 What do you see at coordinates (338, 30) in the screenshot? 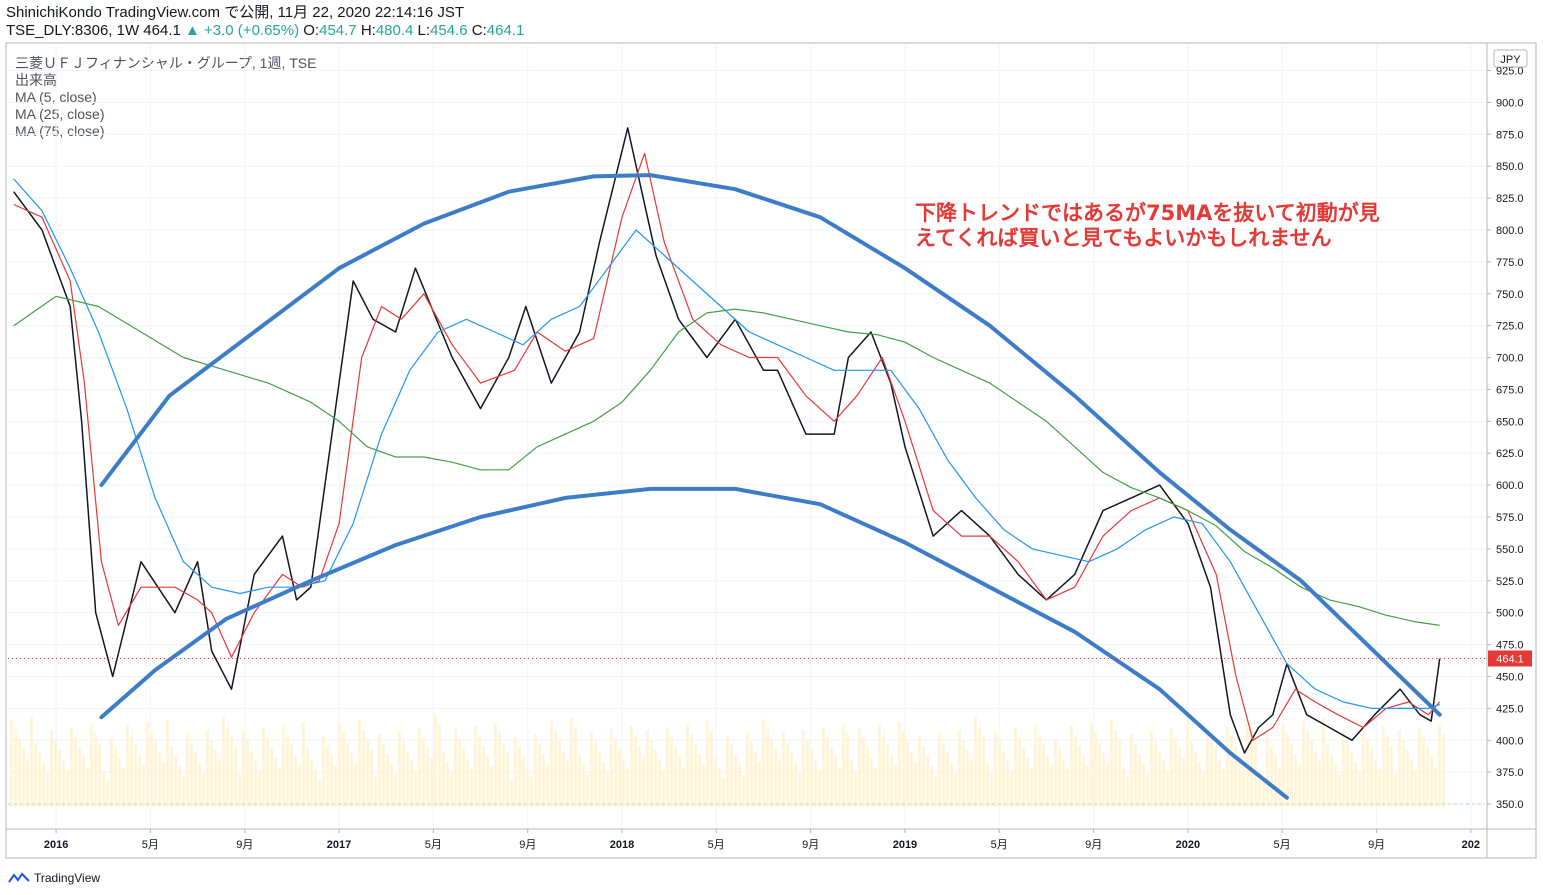
I see `open-value: 454.7` at bounding box center [338, 30].